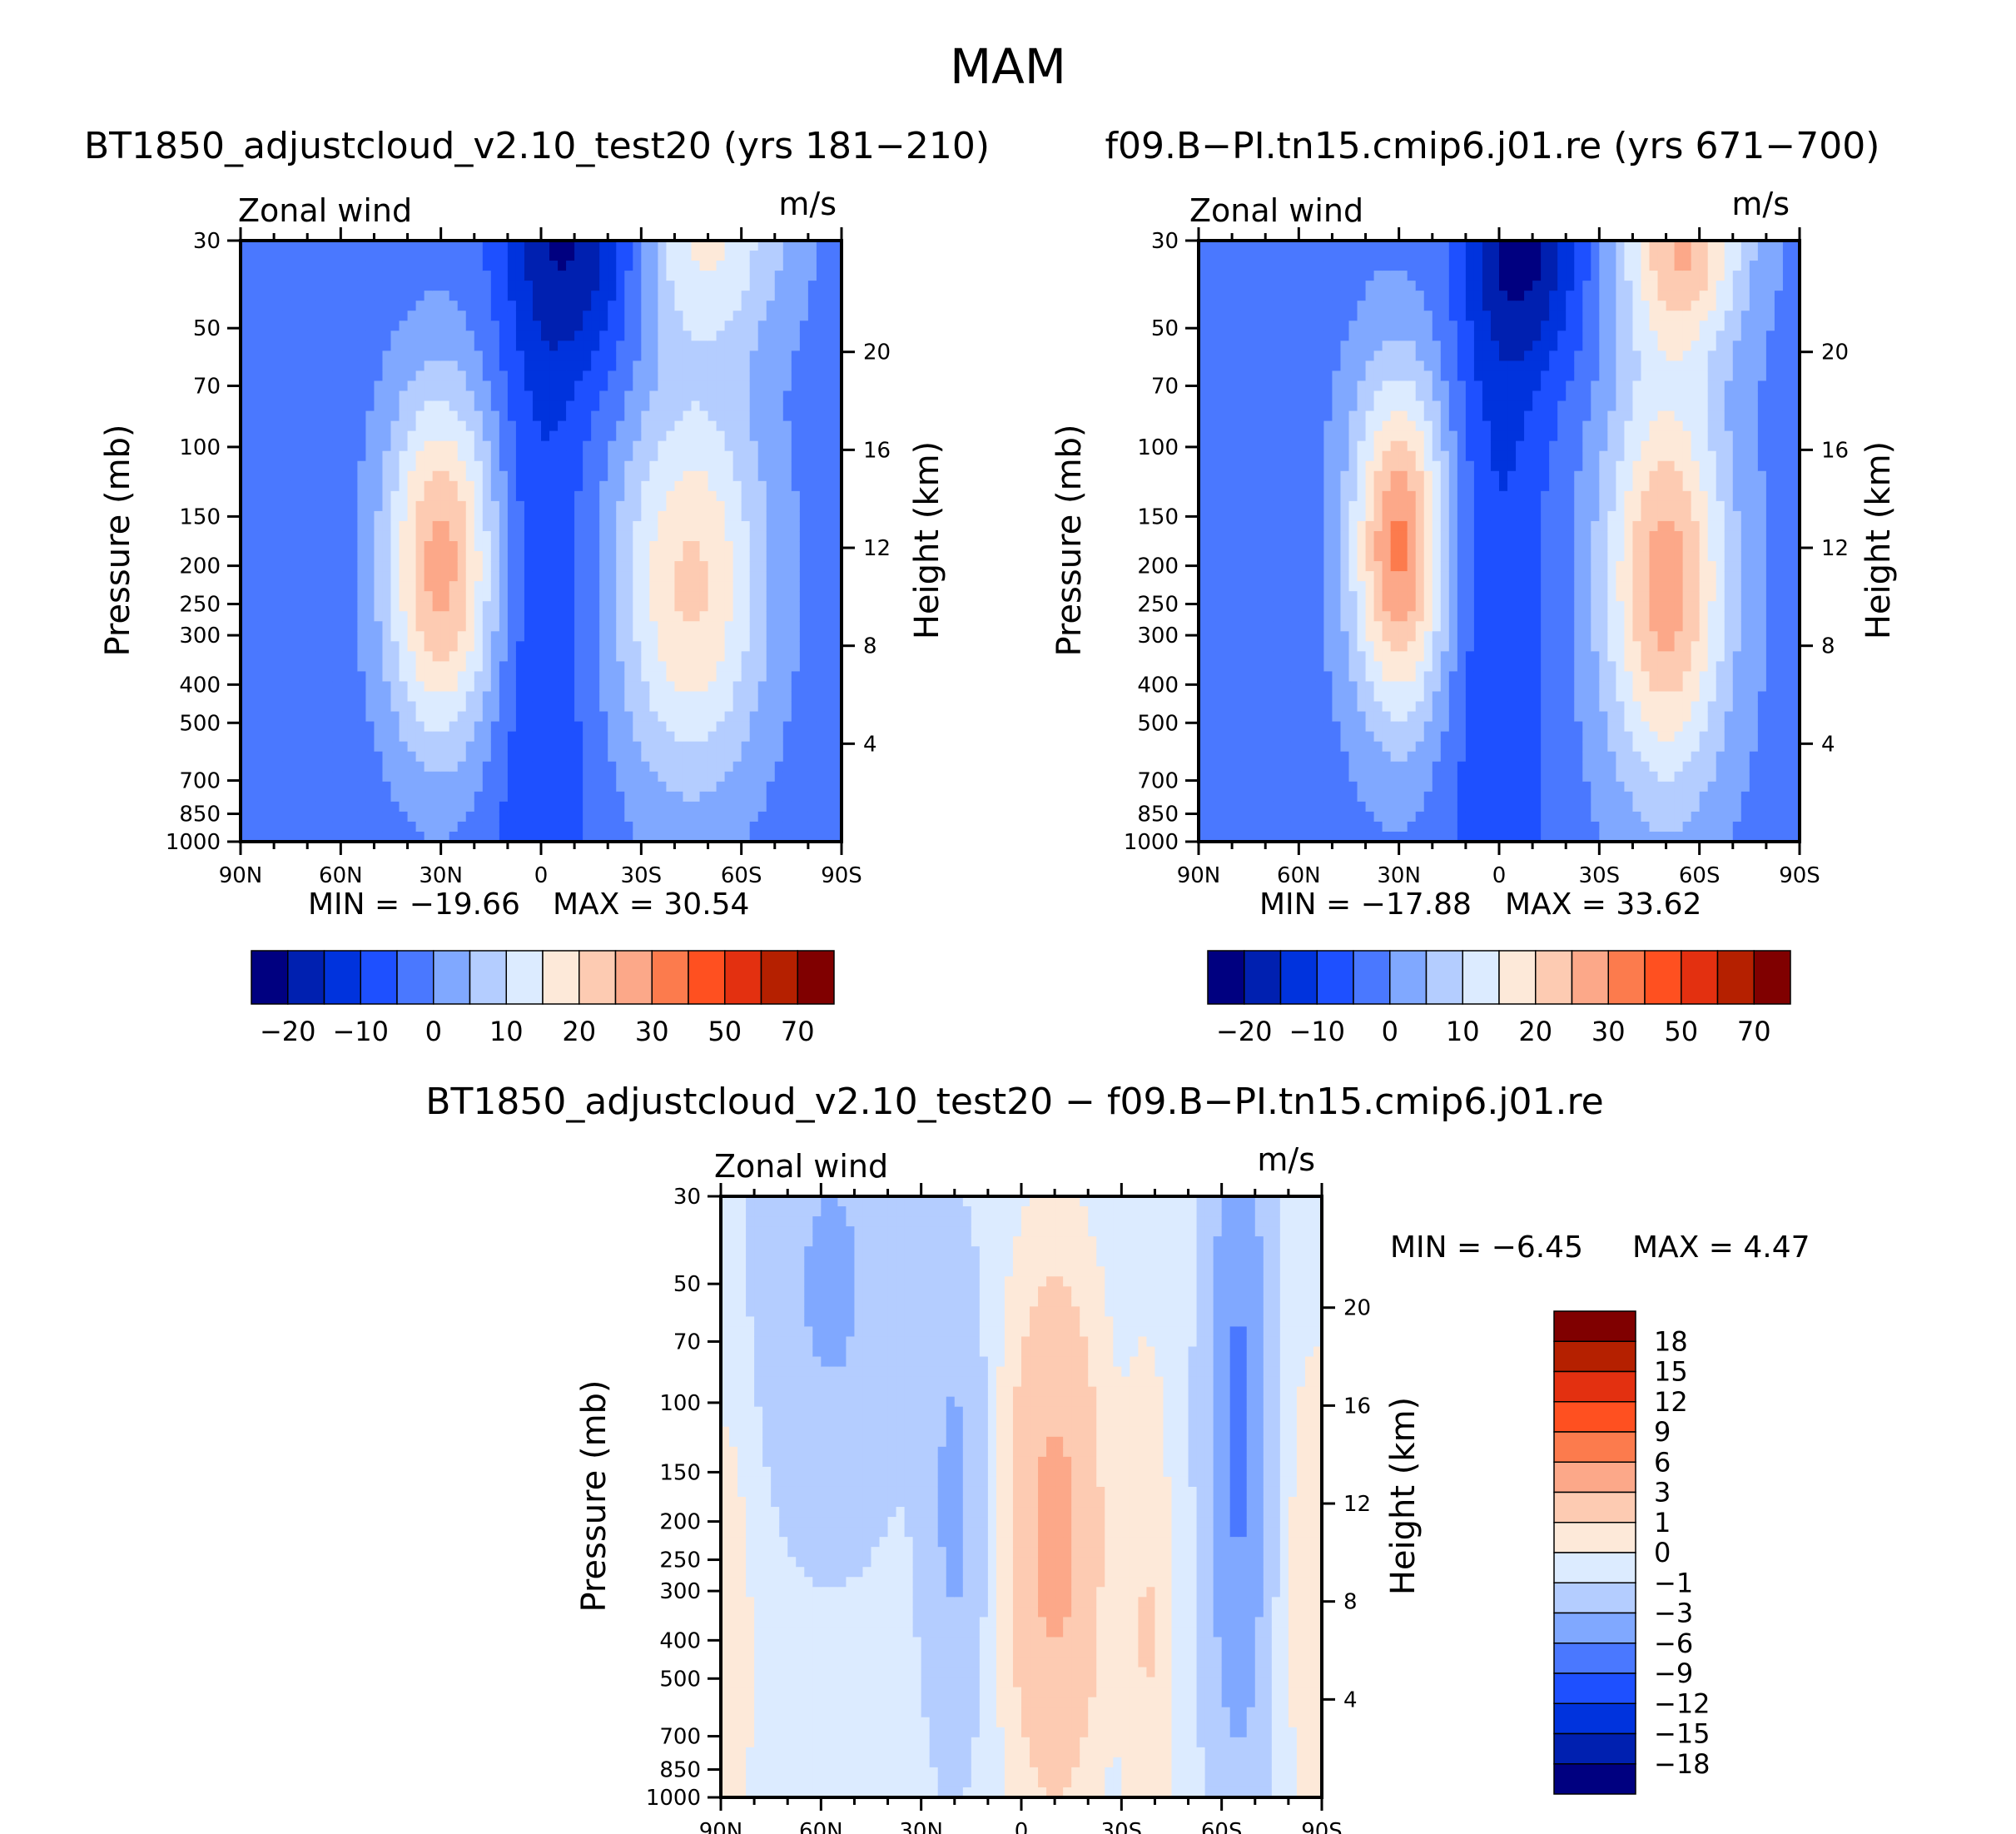 This screenshot has height=1834, width=2016. Describe the element at coordinates (1365, 904) in the screenshot. I see `min-value: MIN = −17.88` at that location.